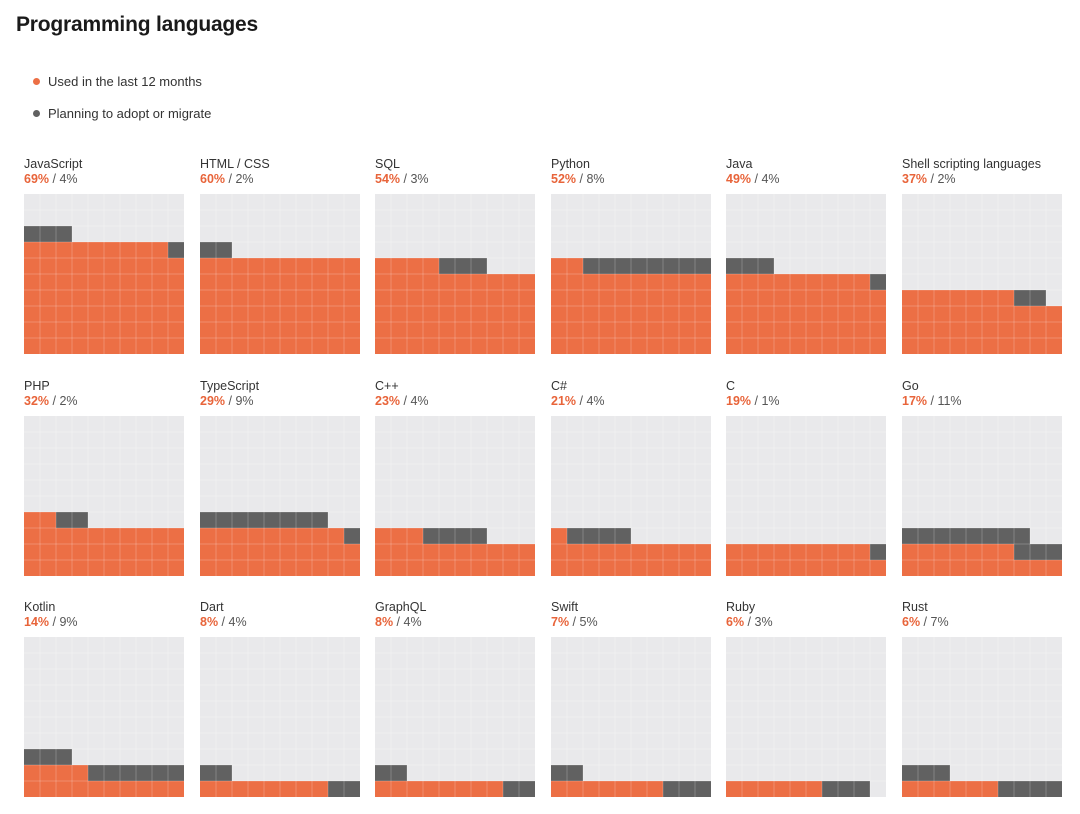 Image resolution: width=1080 pixels, height=814 pixels. I want to click on chart-card-c: C++ 23% / 4%, so click(455, 477).